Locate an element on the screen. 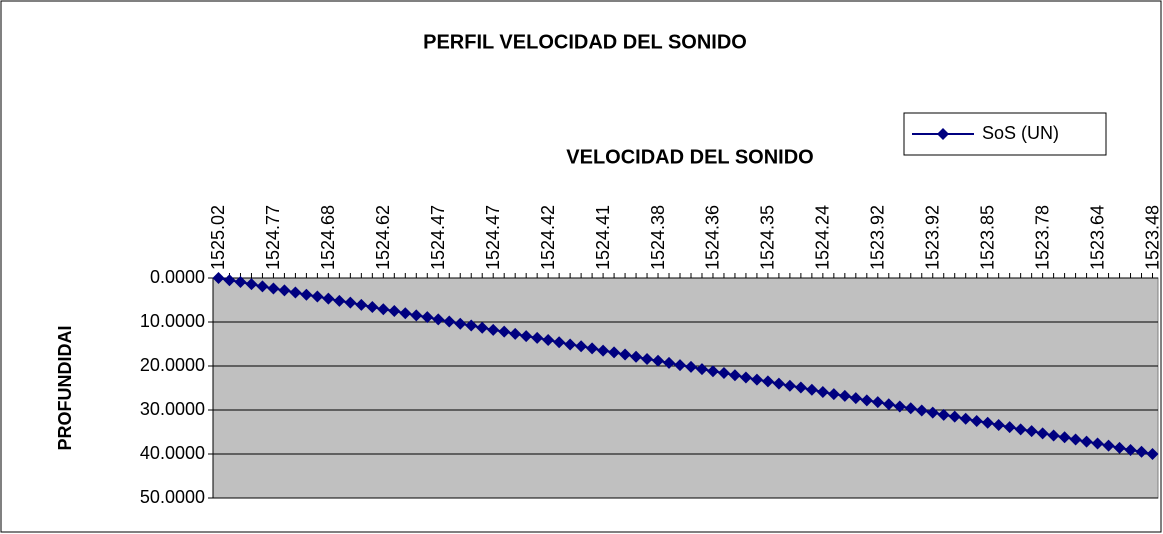 This screenshot has width=1163, height=534. legend-marker is located at coordinates (943, 134).